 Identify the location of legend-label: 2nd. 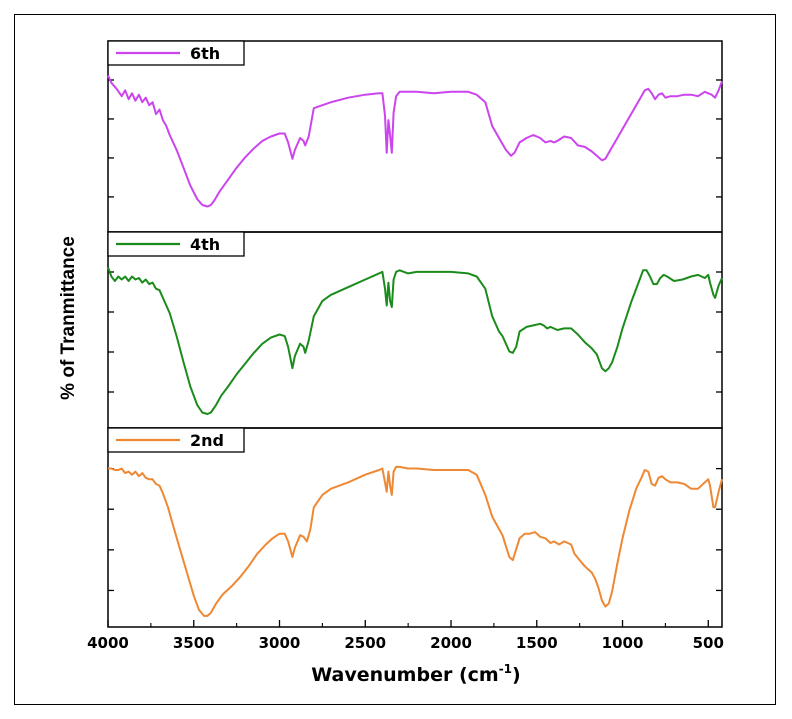
(207, 440).